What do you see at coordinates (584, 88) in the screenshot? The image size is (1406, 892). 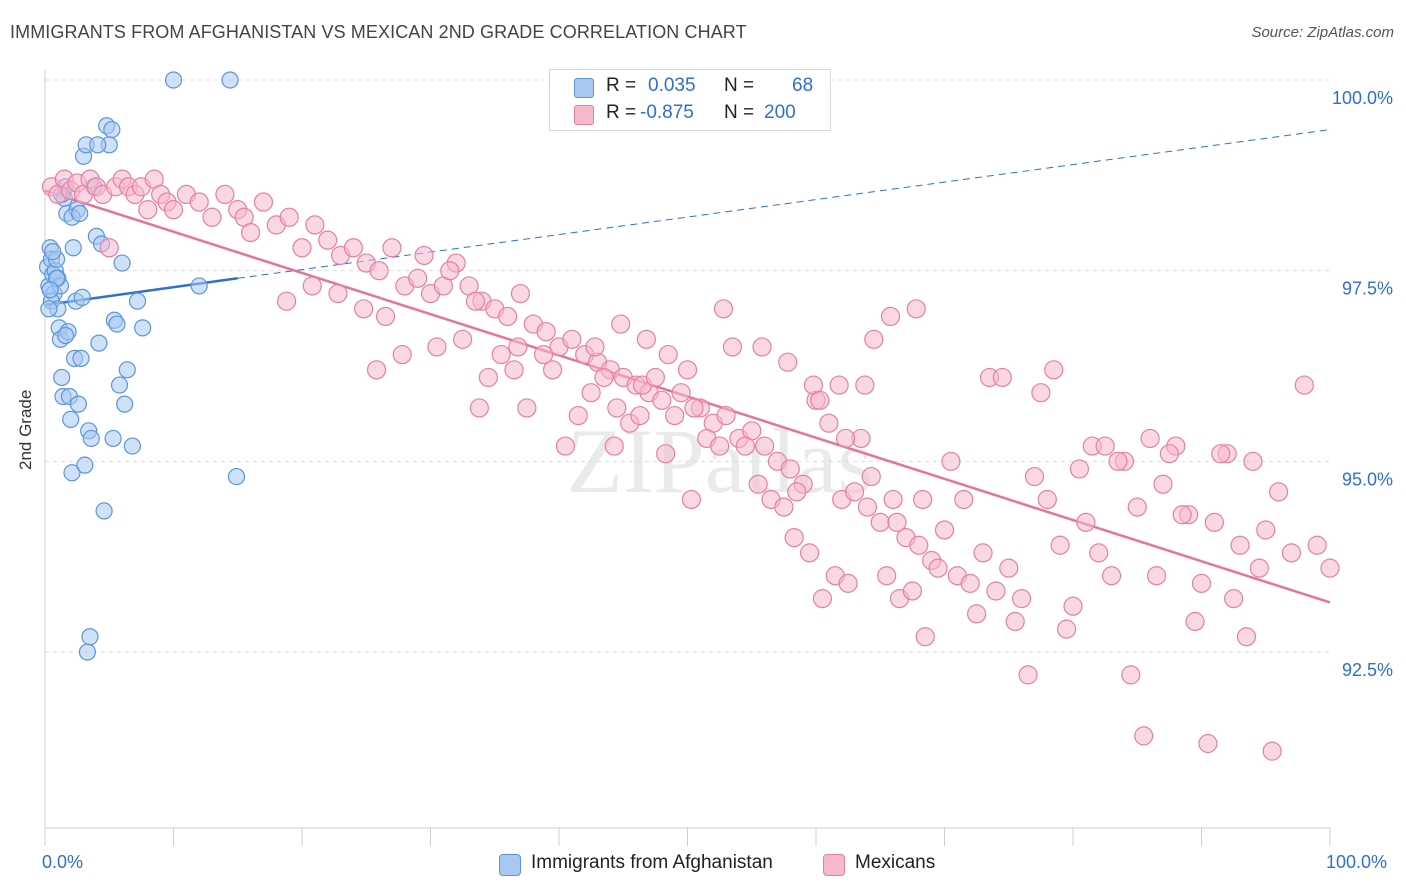 I see `blue-swatch` at bounding box center [584, 88].